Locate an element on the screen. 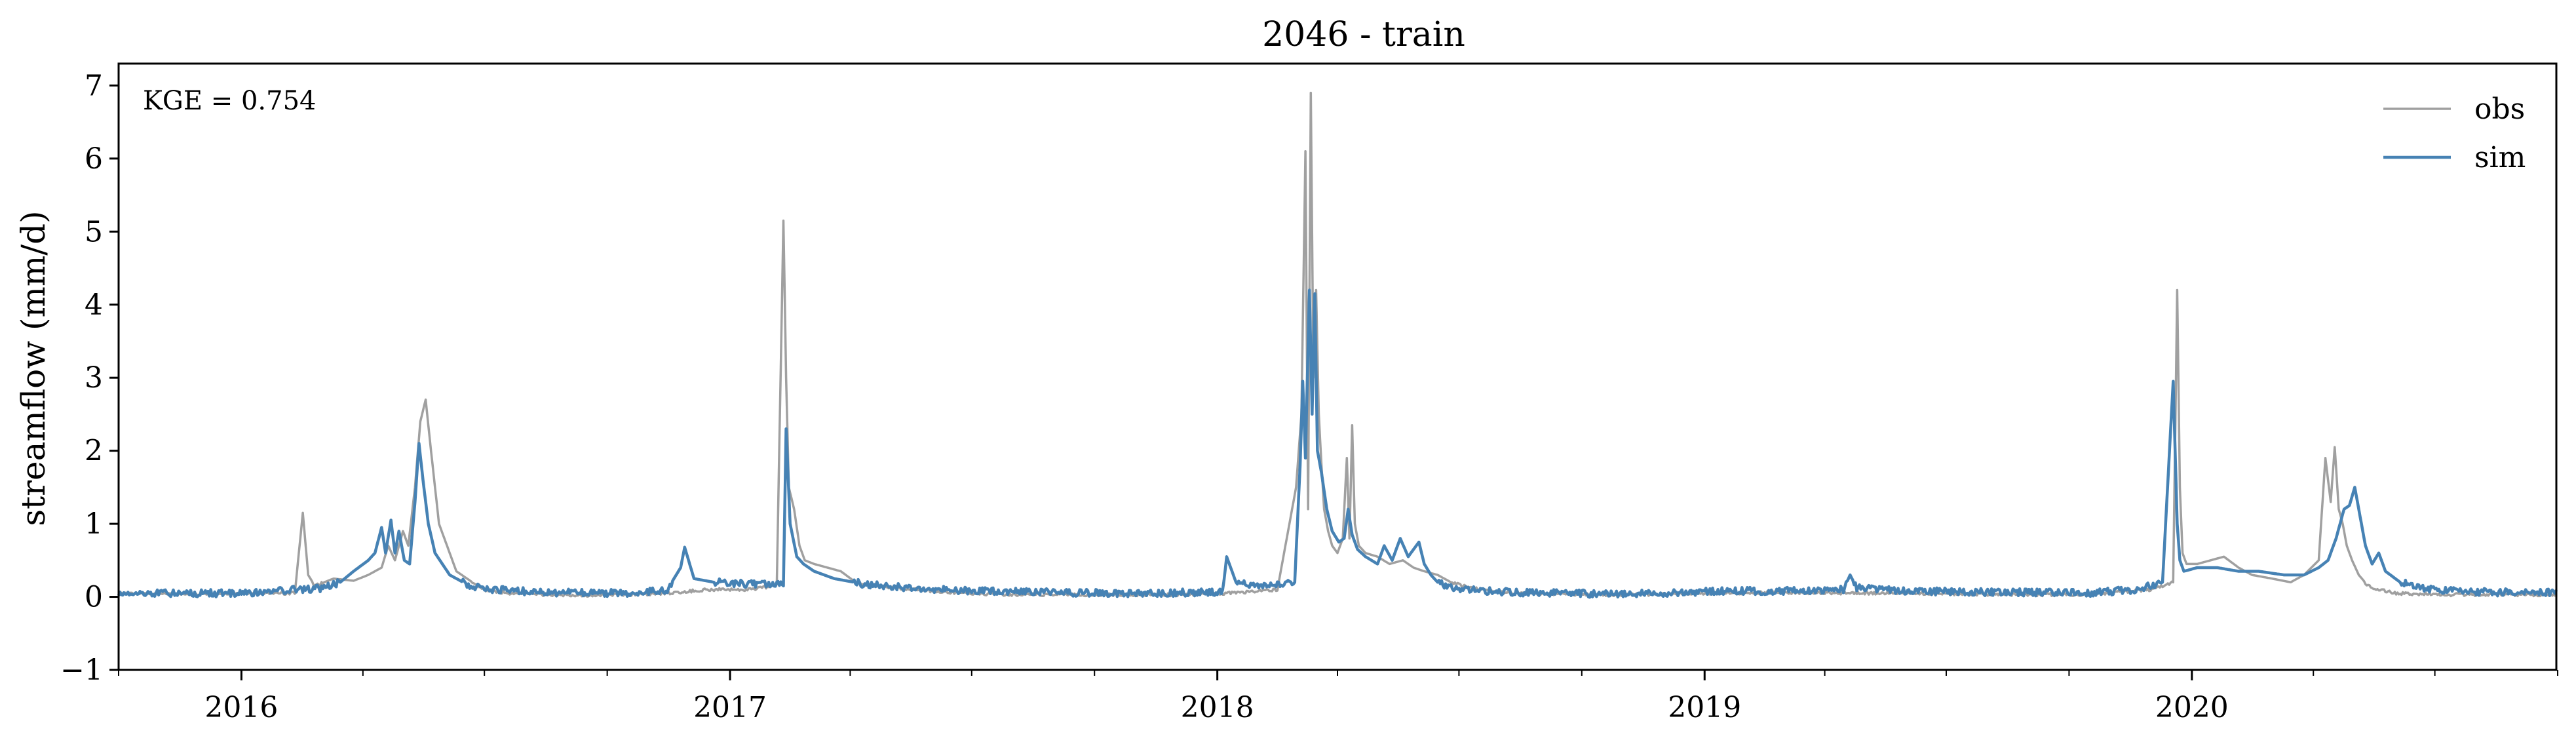 The width and height of the screenshot is (2576, 742). legend-label-obs: obs is located at coordinates (2499, 109).